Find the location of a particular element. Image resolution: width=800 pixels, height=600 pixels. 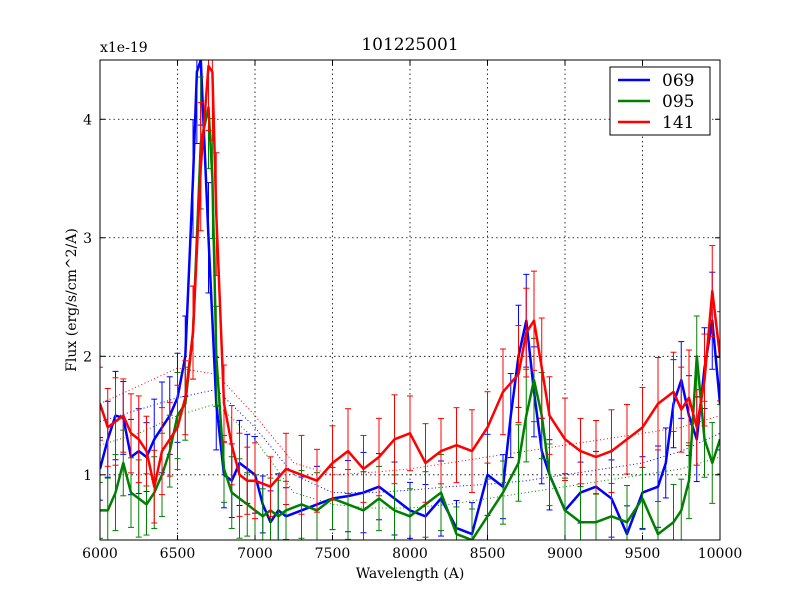

x-tick-label: 6000 is located at coordinates (100, 554).